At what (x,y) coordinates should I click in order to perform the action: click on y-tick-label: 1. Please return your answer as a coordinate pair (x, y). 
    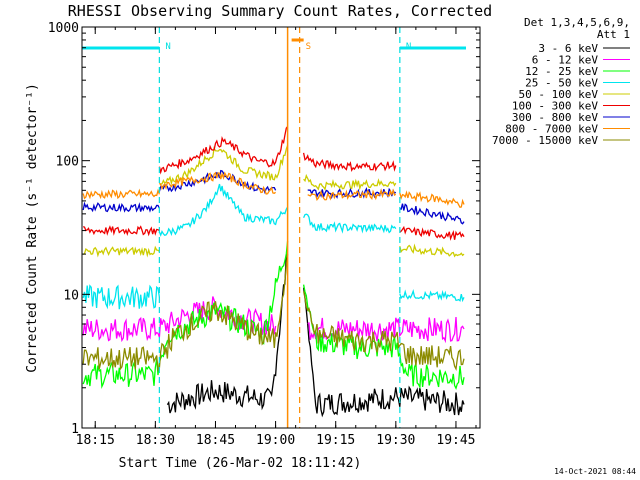
    Looking at the image, I should click on (75, 429).